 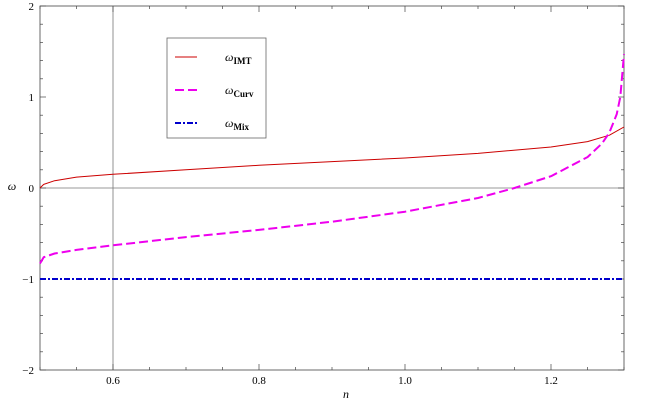 I want to click on legend-label-mix: ωMix, so click(x=237, y=124).